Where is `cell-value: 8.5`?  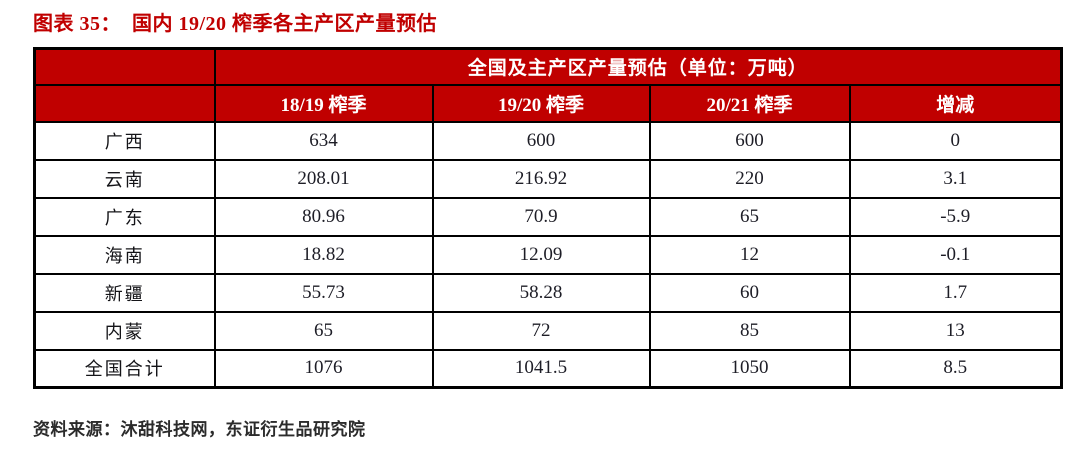 cell-value: 8.5 is located at coordinates (955, 368).